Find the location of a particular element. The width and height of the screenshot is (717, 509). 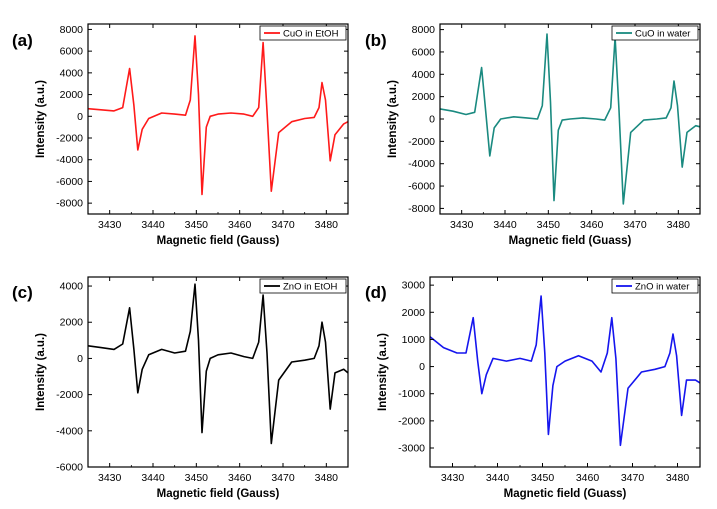

legend-label: CuO in water is located at coordinates (662, 34).